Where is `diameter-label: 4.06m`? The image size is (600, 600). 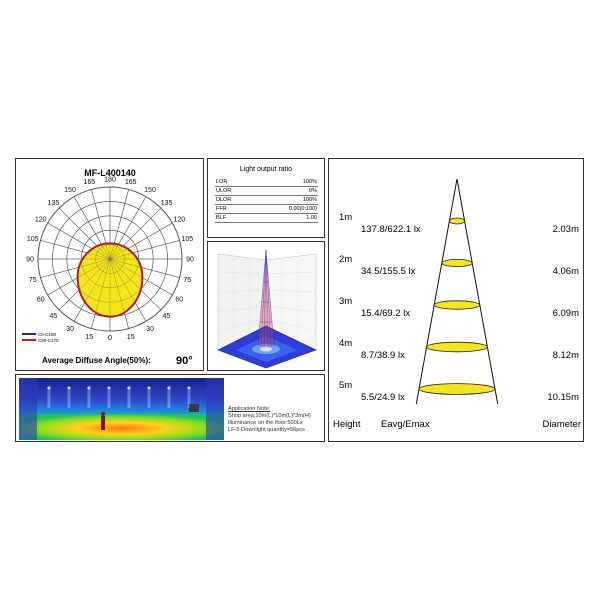
diameter-label: 4.06m is located at coordinates (566, 271).